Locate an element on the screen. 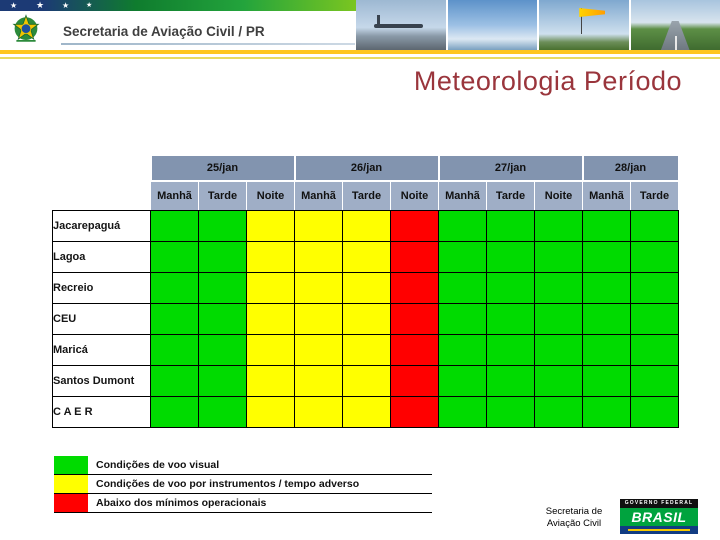 The width and height of the screenshot is (720, 540). legend-swatch-green is located at coordinates (71, 465).